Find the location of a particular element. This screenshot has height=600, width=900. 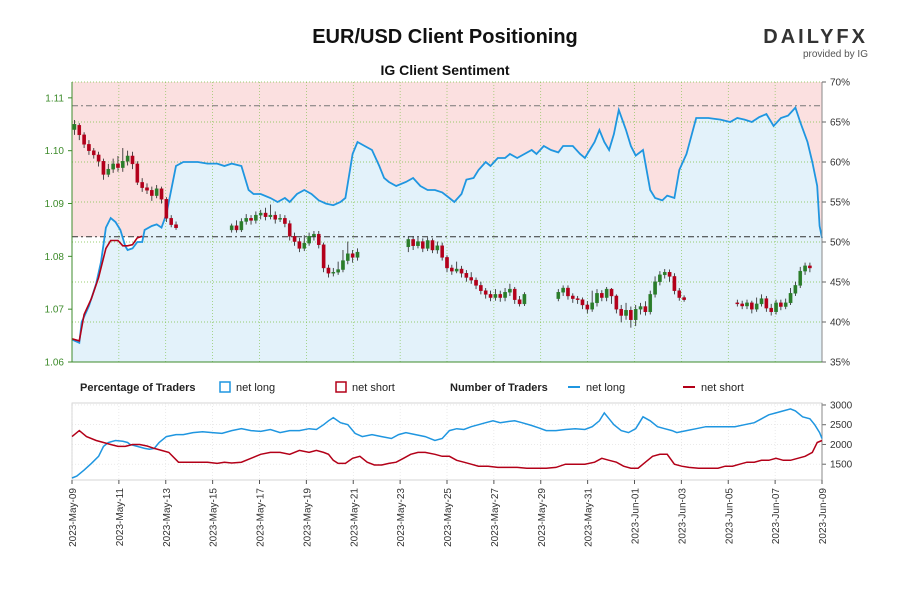

right-tick-label: 65% is located at coordinates (840, 123).